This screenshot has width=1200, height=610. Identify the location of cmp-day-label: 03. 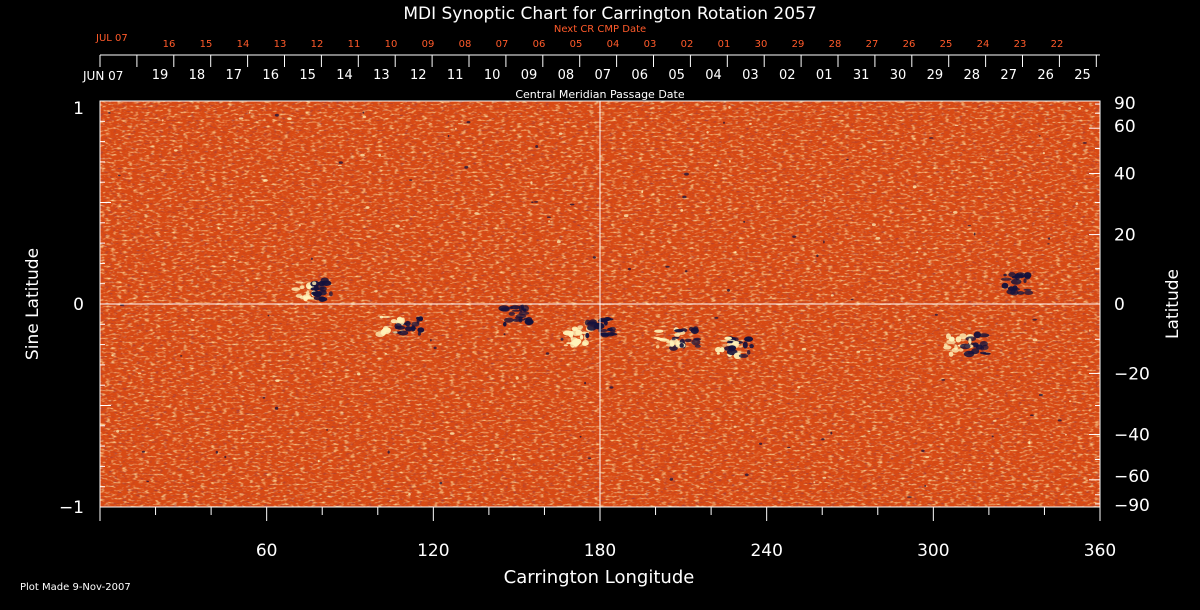
(750, 75).